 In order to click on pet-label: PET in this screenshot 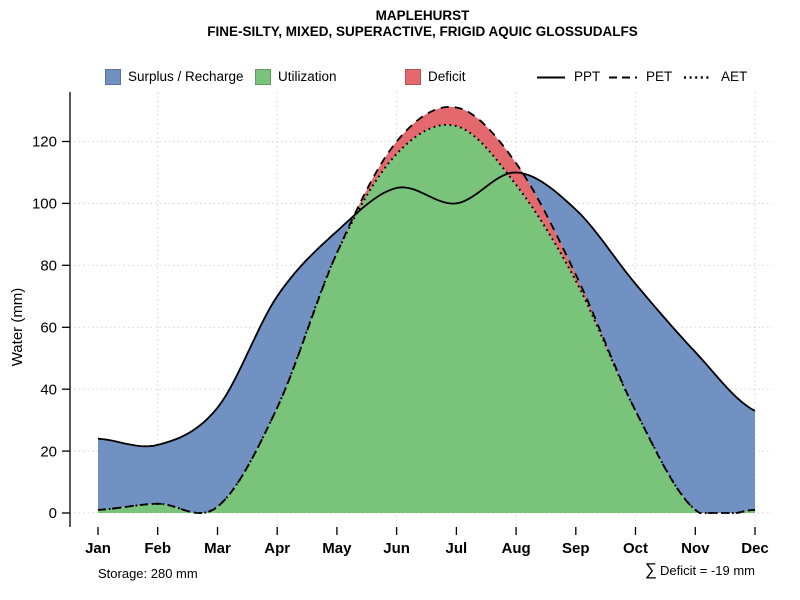, I will do `click(659, 76)`.